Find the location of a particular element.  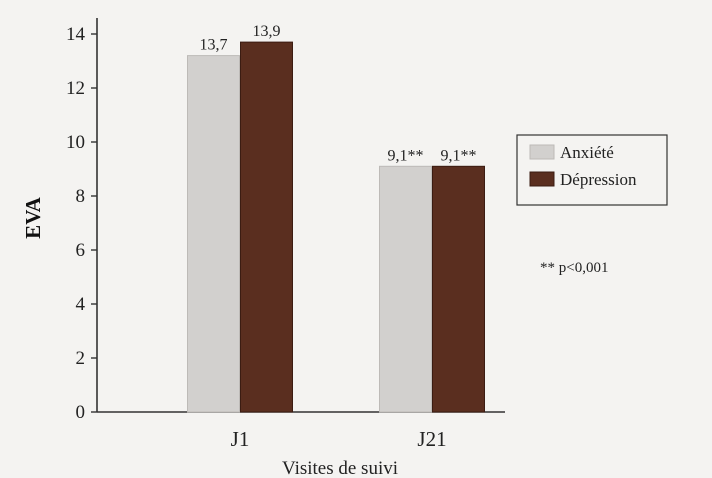

y-tick-label: 4 is located at coordinates (81, 304).